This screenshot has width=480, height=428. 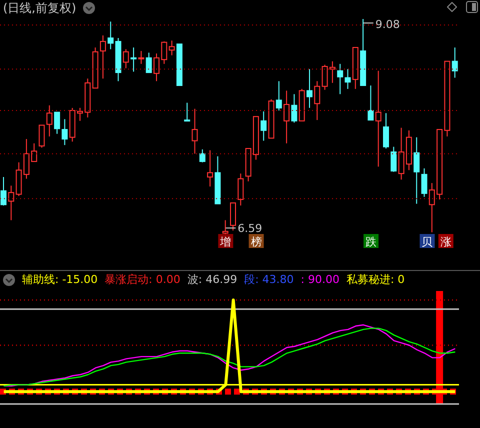 I want to click on text: 榜, so click(x=256, y=242).